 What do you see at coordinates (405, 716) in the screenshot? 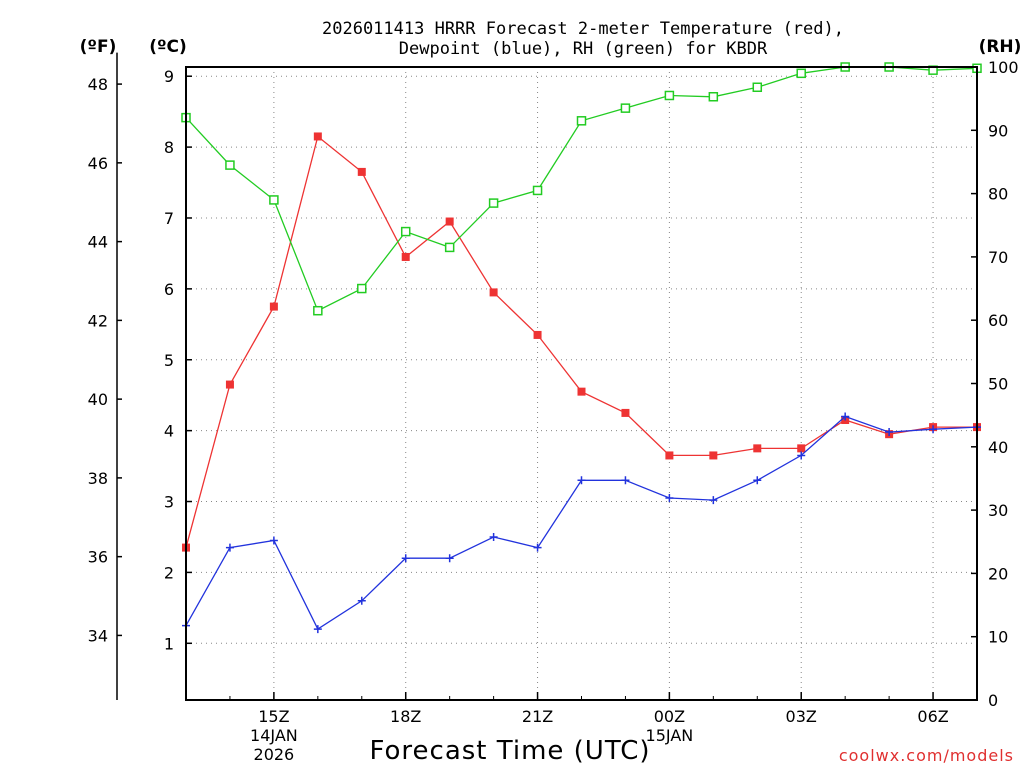
I see `x-tick-label: 18Z` at bounding box center [405, 716].